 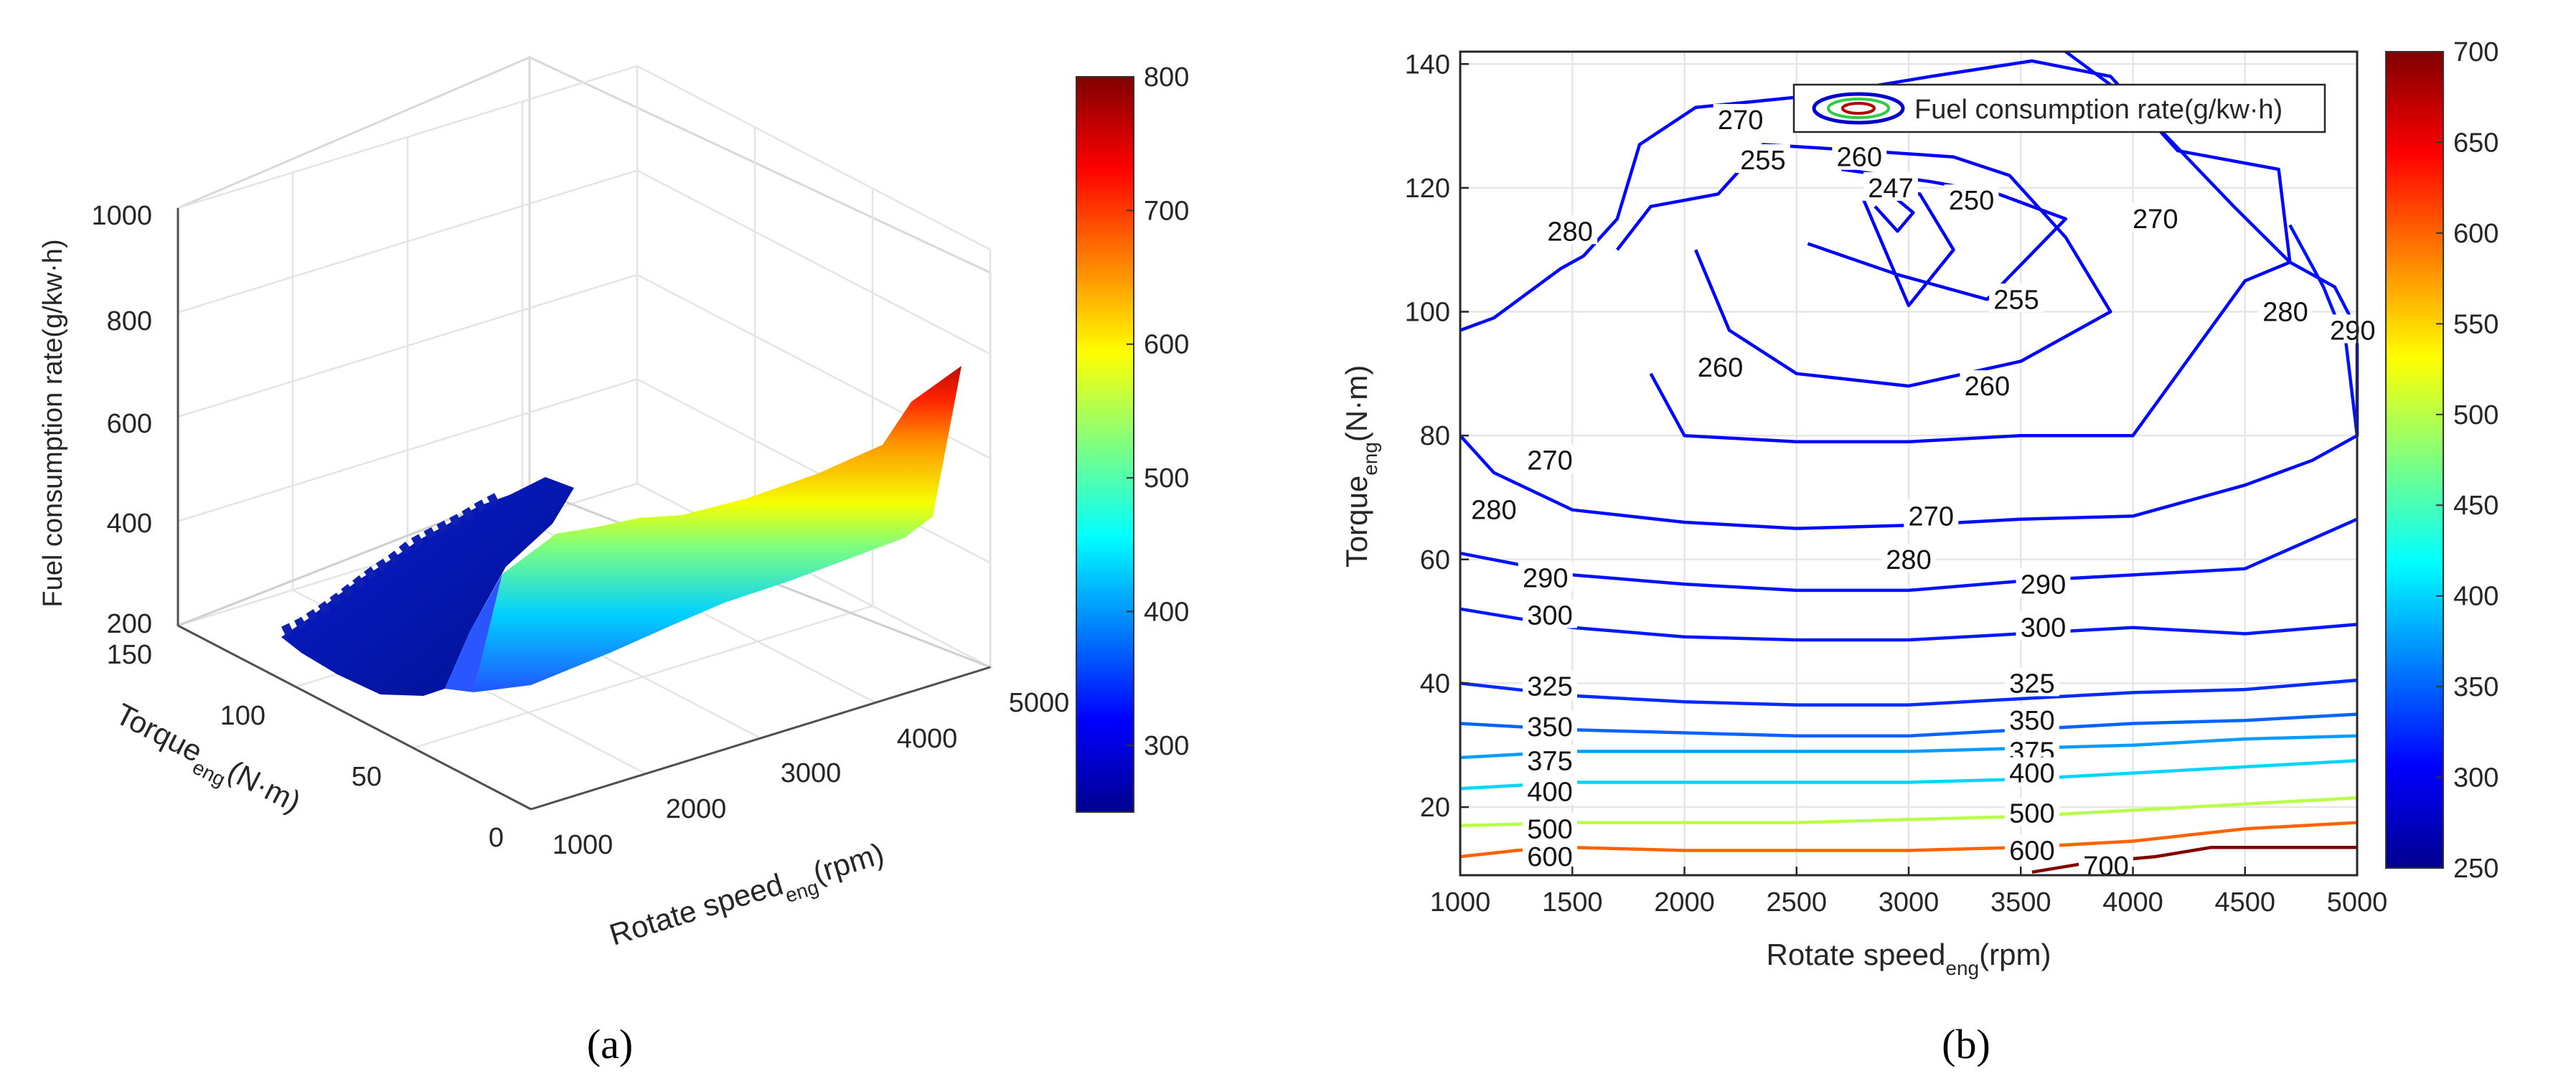 What do you see at coordinates (242, 716) in the screenshot?
I see `torque-tick-label: 100` at bounding box center [242, 716].